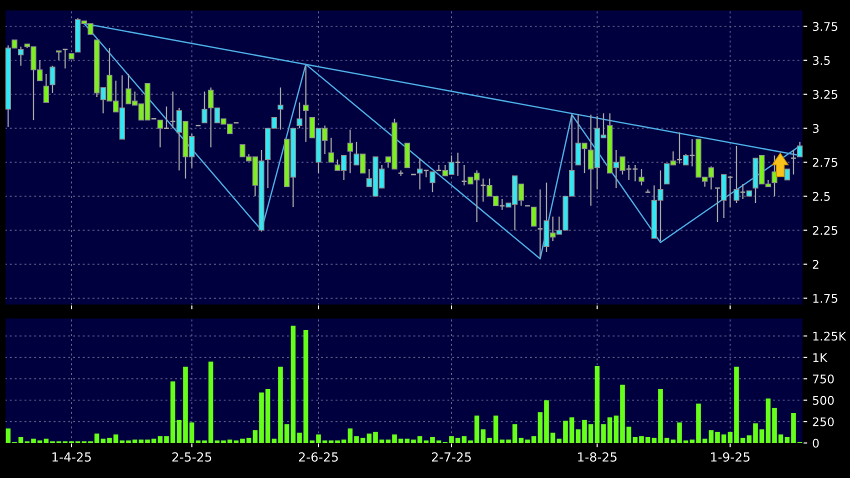 The height and width of the screenshot is (478, 850). Describe the element at coordinates (823, 421) in the screenshot. I see `y-tick-label: 250` at that location.